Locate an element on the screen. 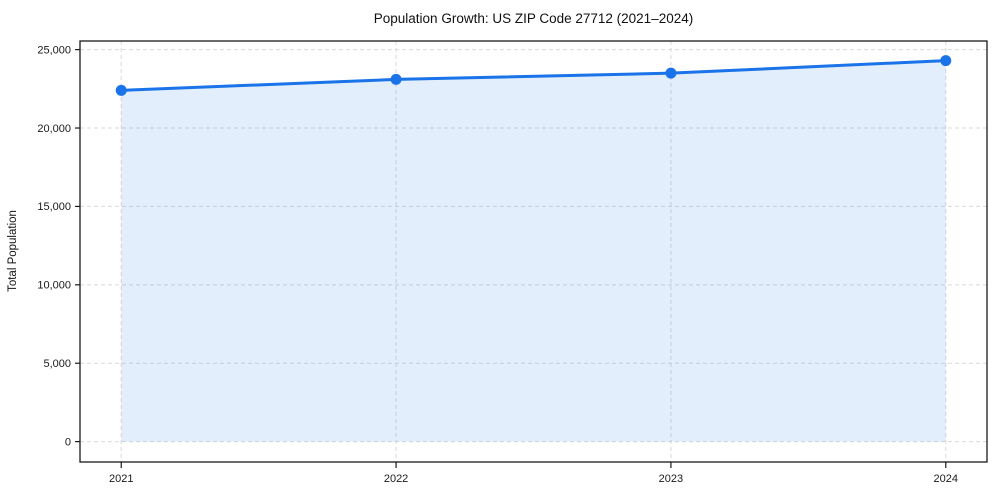  y-tick-label: 5,000 is located at coordinates (57, 364).